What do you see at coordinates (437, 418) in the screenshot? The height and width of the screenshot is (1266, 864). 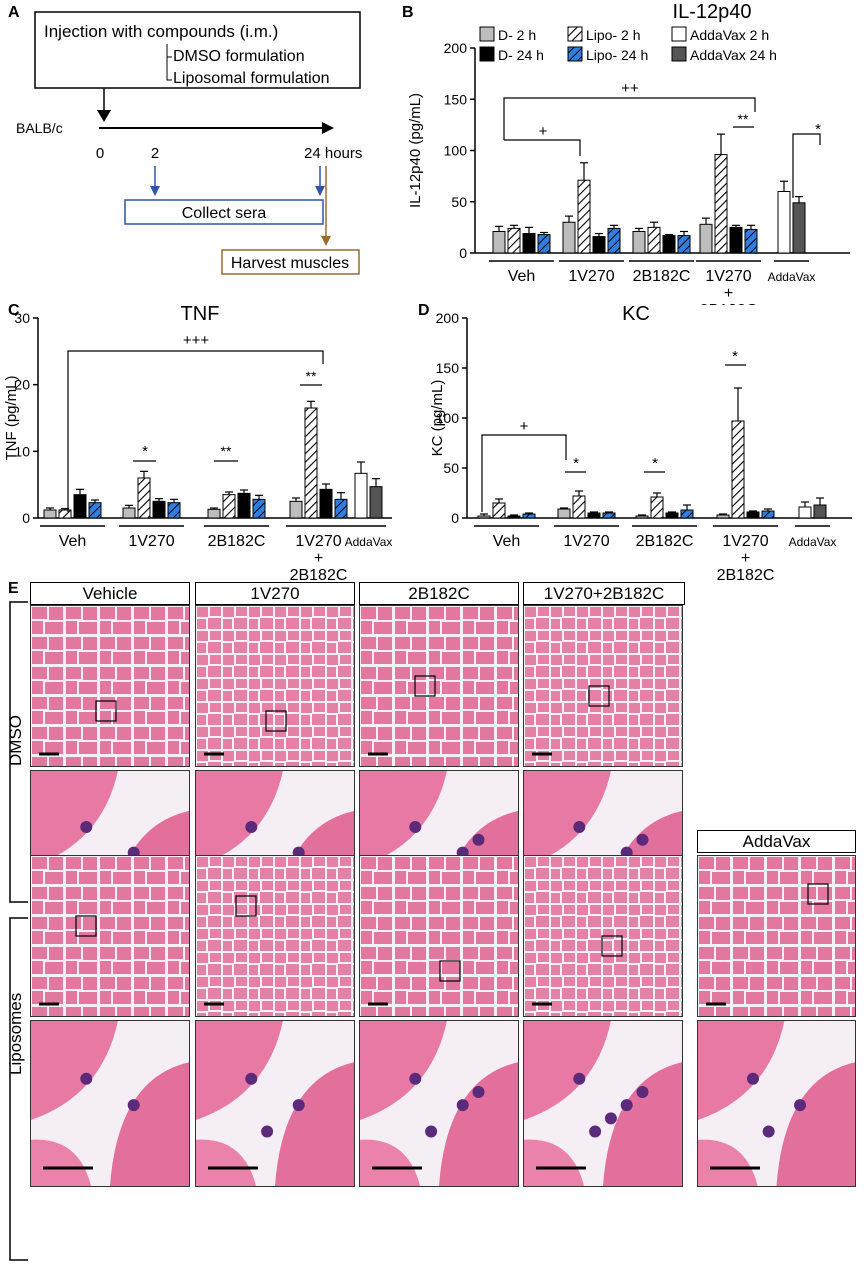 I see `y-axis-label: KC (pg/mL)` at bounding box center [437, 418].